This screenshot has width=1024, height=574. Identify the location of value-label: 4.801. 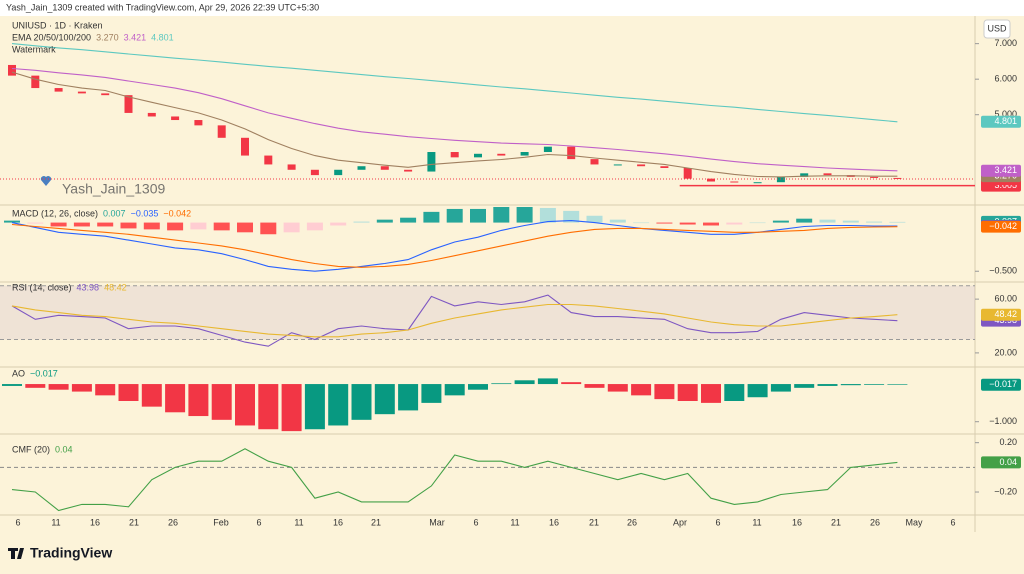
(1005, 121).